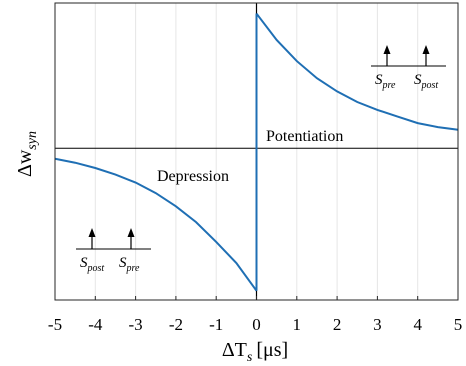 The image size is (466, 366). Describe the element at coordinates (95, 324) in the screenshot. I see `x-tick-label: -4` at that location.